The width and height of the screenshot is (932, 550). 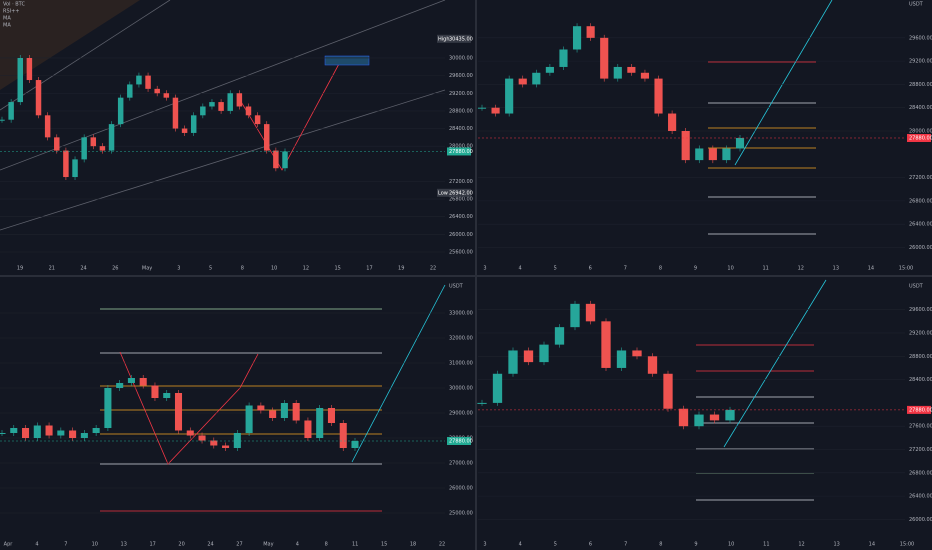 What do you see at coordinates (461, 39) in the screenshot?
I see `price-label: 30435.00` at bounding box center [461, 39].